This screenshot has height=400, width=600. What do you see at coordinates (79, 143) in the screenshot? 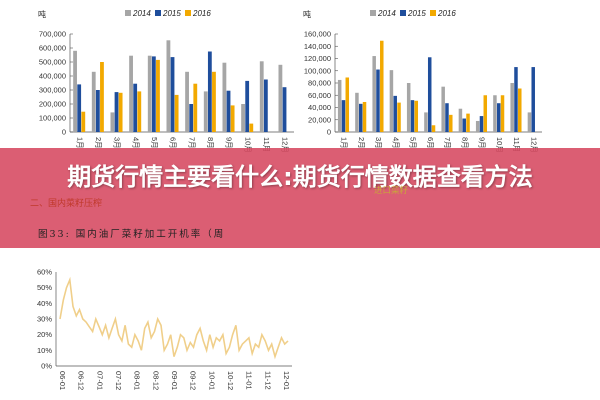
I see `chart1-x-tick: 1月` at bounding box center [79, 143].